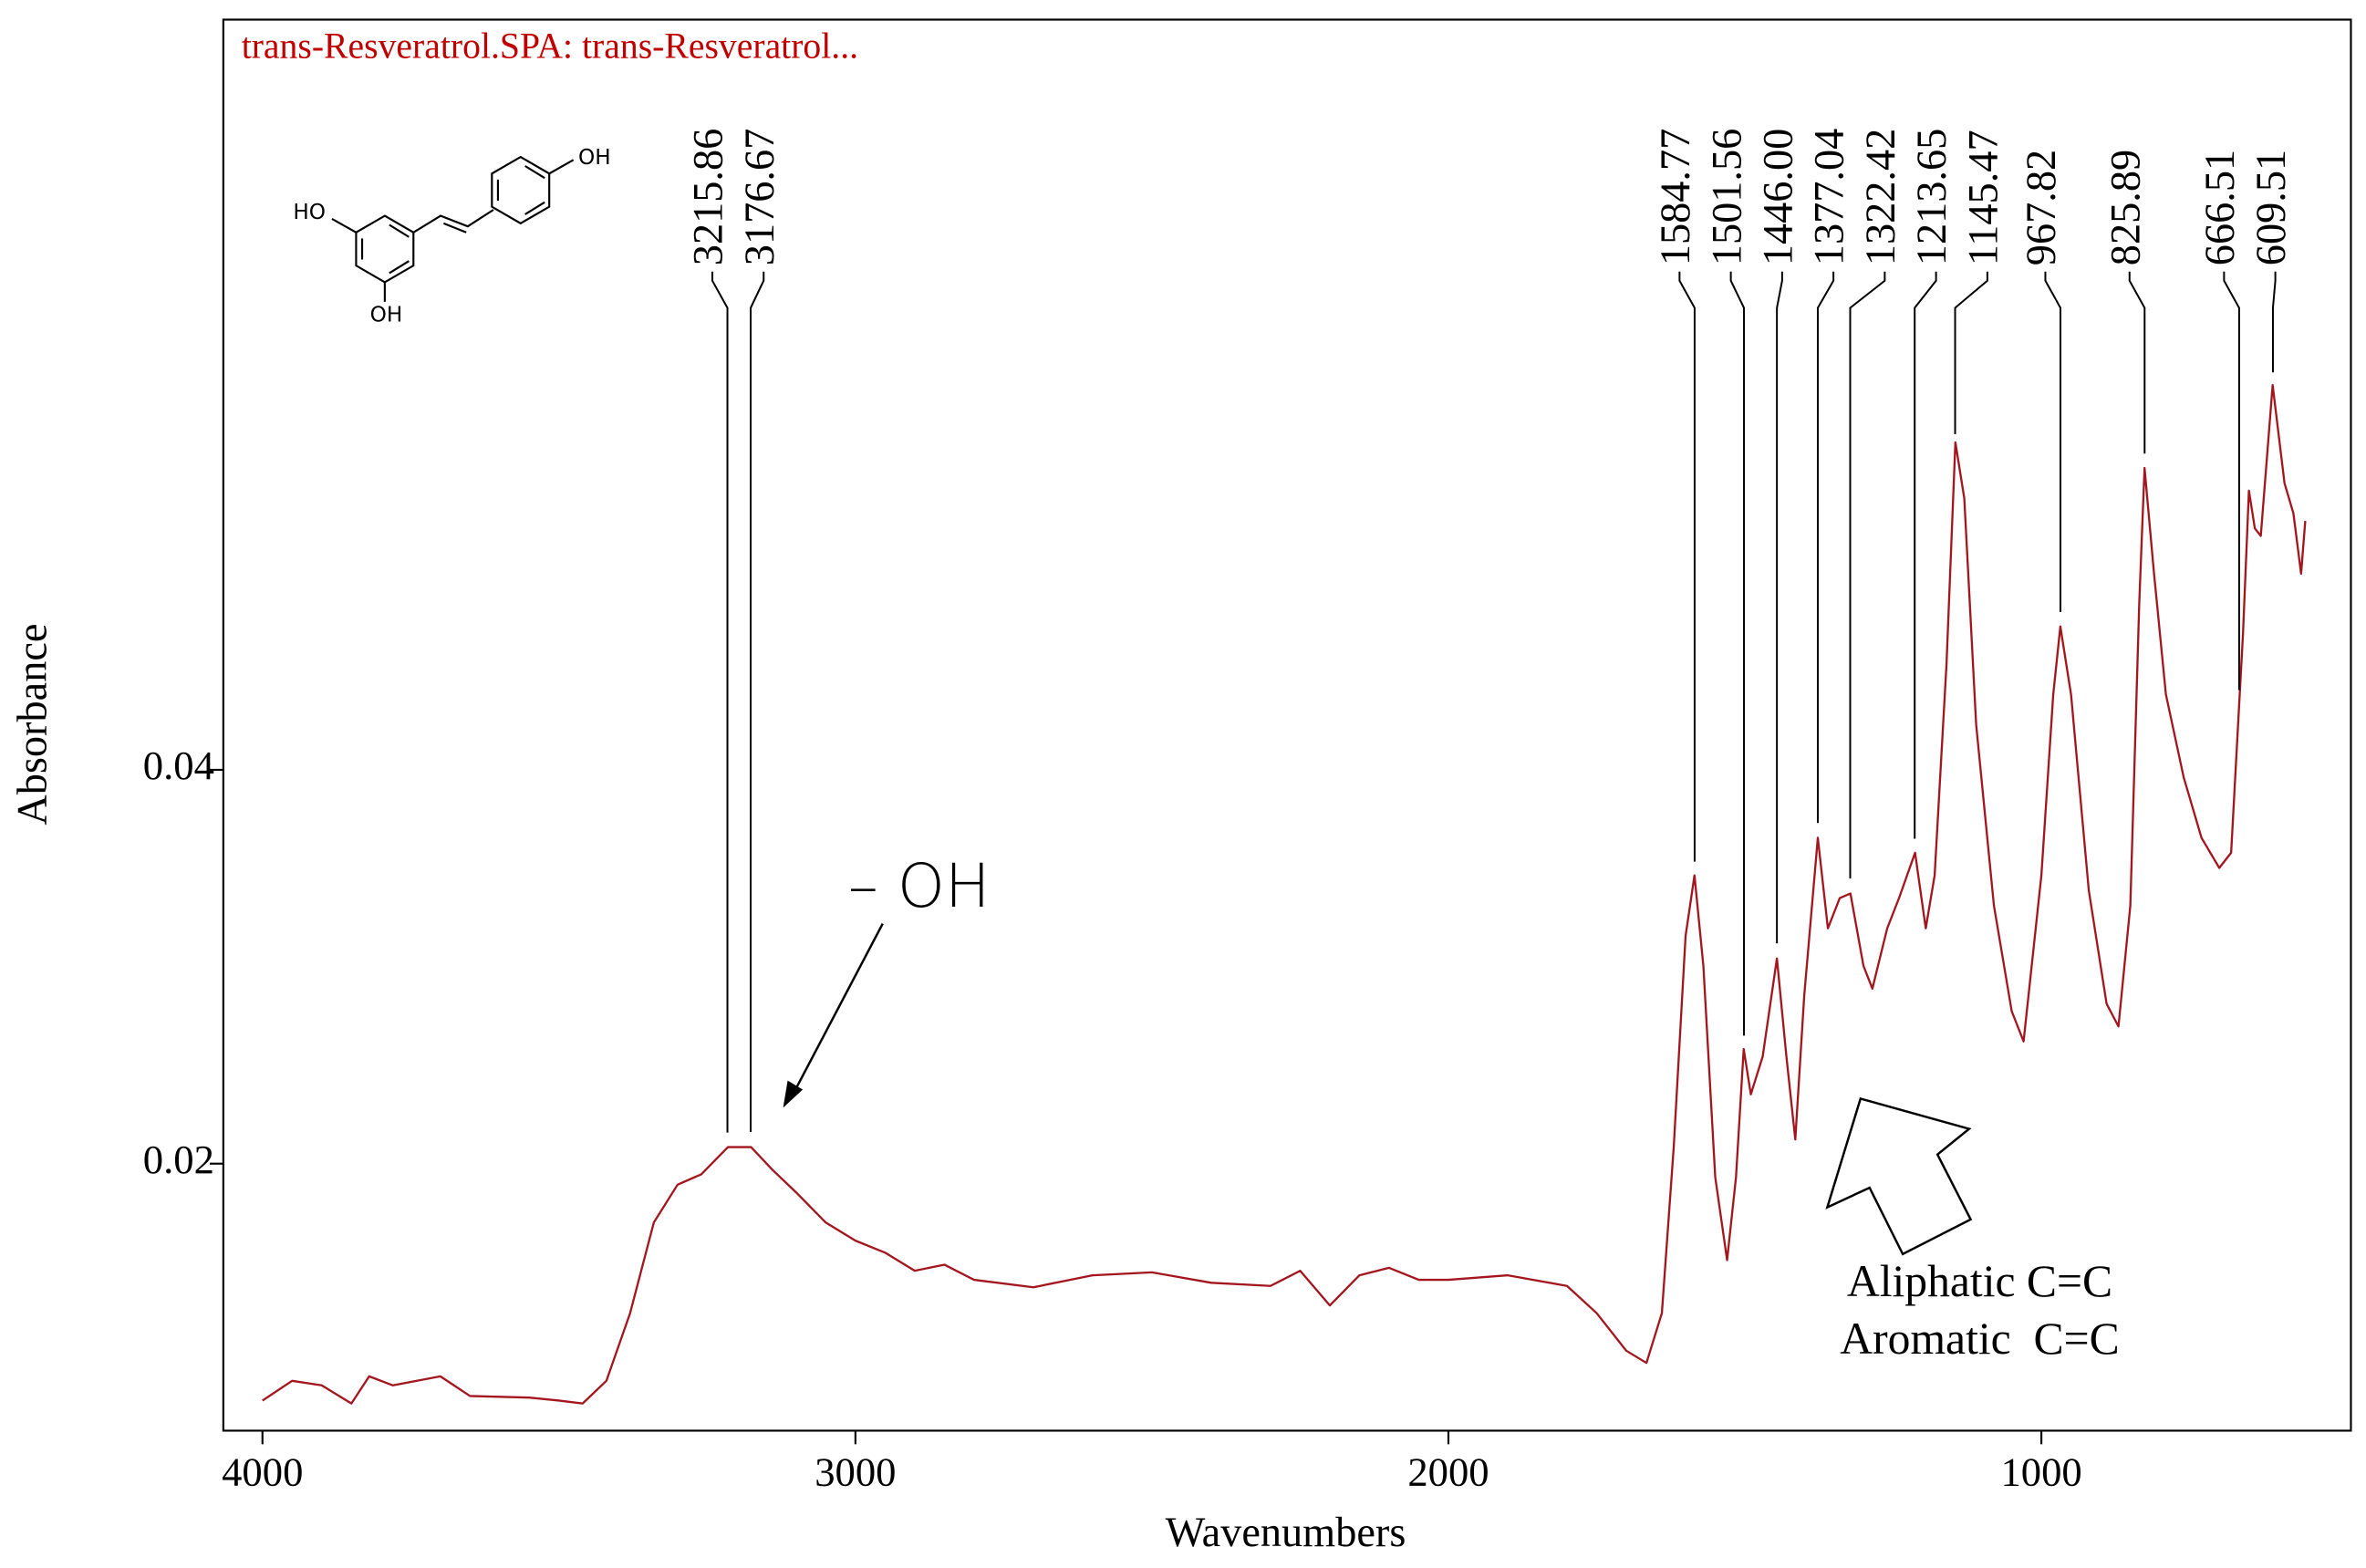  I want to click on x-tick-label: 3000, so click(855, 1471).